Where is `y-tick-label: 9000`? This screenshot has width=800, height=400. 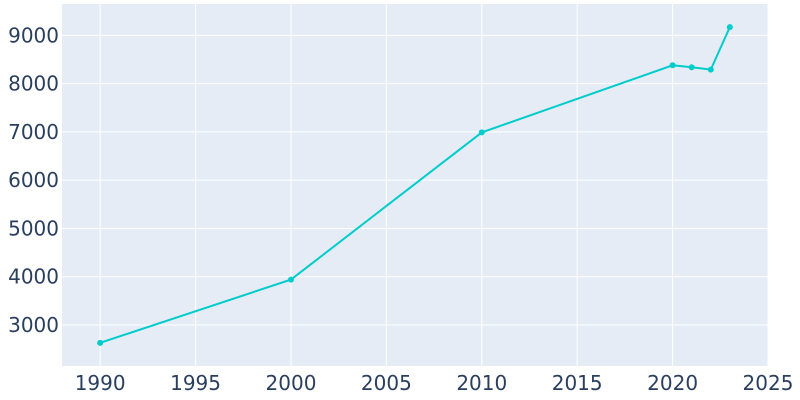
y-tick-label: 9000 is located at coordinates (33, 35).